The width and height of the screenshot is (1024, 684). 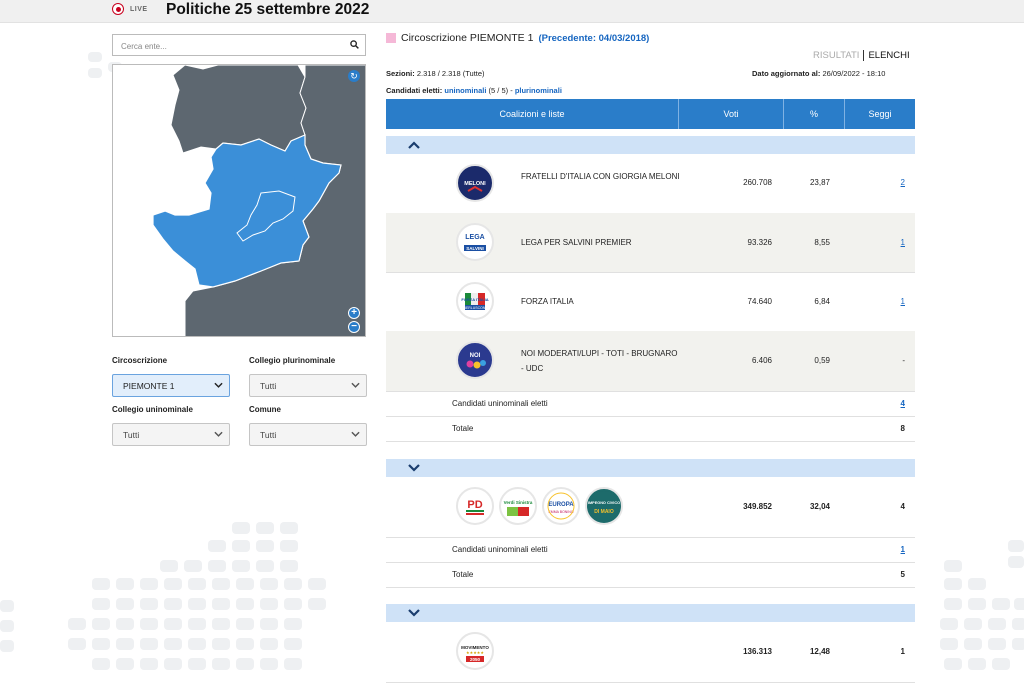 I want to click on m5s-logo-text: MOVIMENTO, so click(x=475, y=647).